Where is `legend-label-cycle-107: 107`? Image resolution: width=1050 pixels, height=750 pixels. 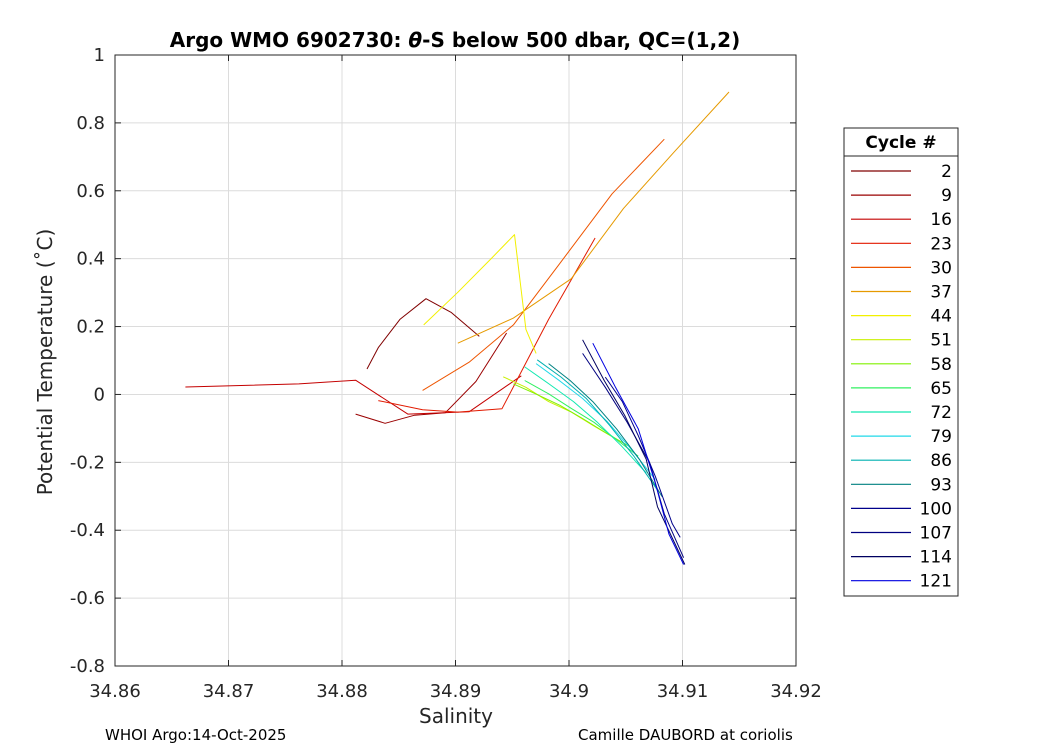
legend-label-cycle-107: 107 is located at coordinates (936, 534).